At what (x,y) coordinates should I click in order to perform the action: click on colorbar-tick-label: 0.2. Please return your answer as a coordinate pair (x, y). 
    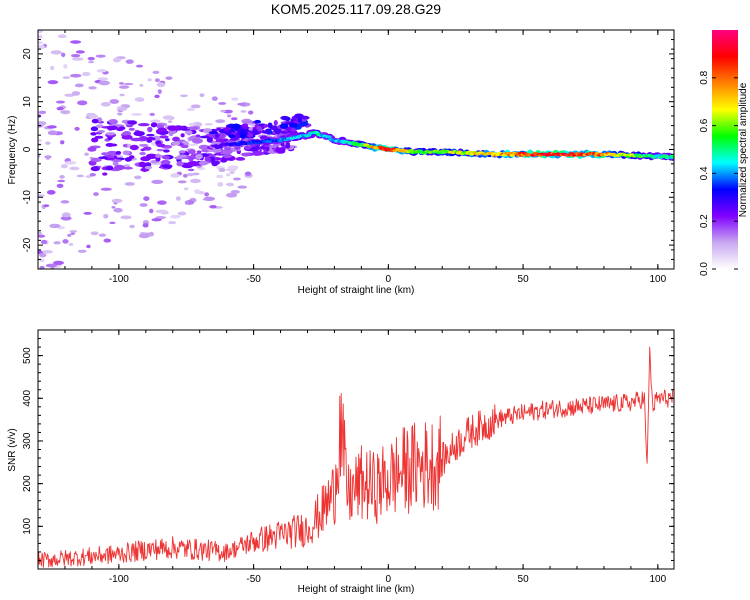
    Looking at the image, I should click on (704, 221).